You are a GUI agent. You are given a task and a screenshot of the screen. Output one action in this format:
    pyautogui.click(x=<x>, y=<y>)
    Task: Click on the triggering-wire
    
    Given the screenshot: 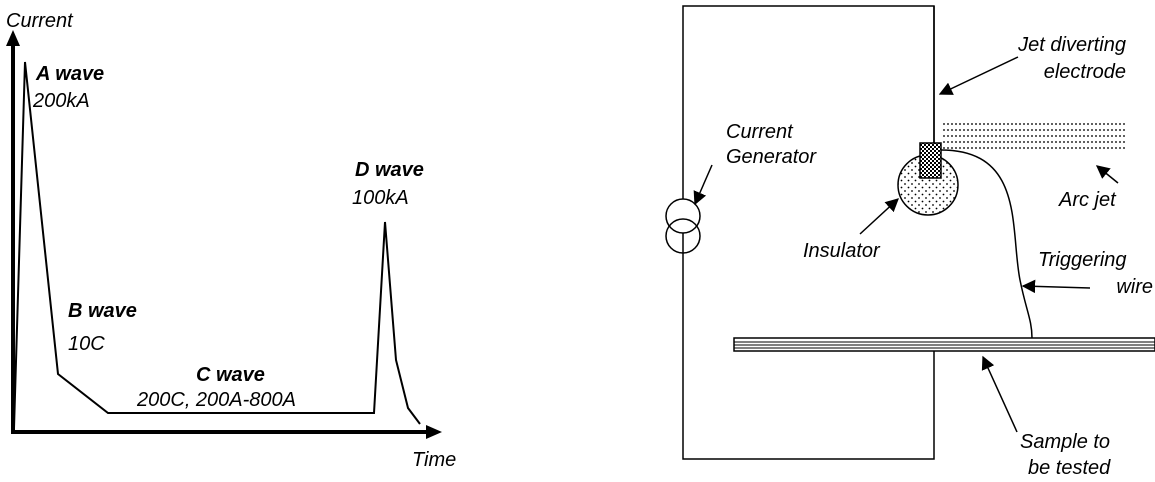 What is the action you would take?
    pyautogui.click(x=986, y=244)
    